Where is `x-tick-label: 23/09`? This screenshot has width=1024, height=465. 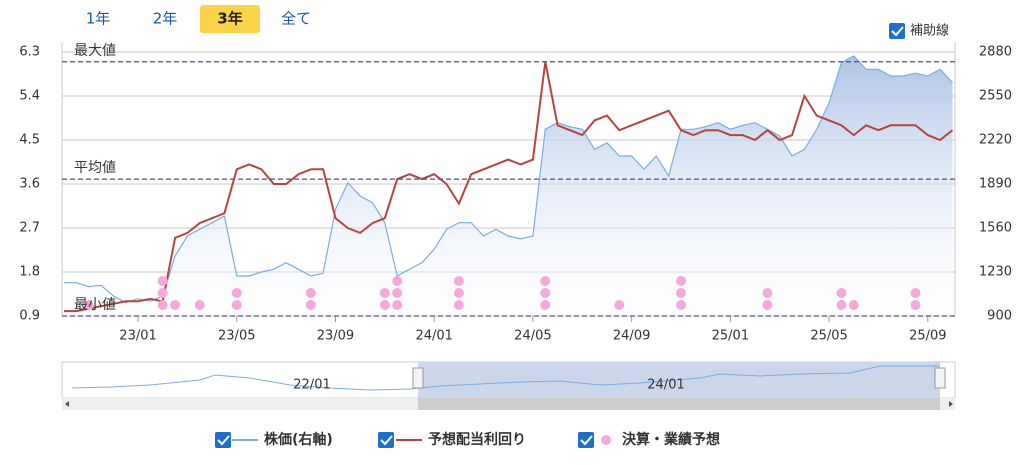
x-tick-label: 23/09 is located at coordinates (335, 336).